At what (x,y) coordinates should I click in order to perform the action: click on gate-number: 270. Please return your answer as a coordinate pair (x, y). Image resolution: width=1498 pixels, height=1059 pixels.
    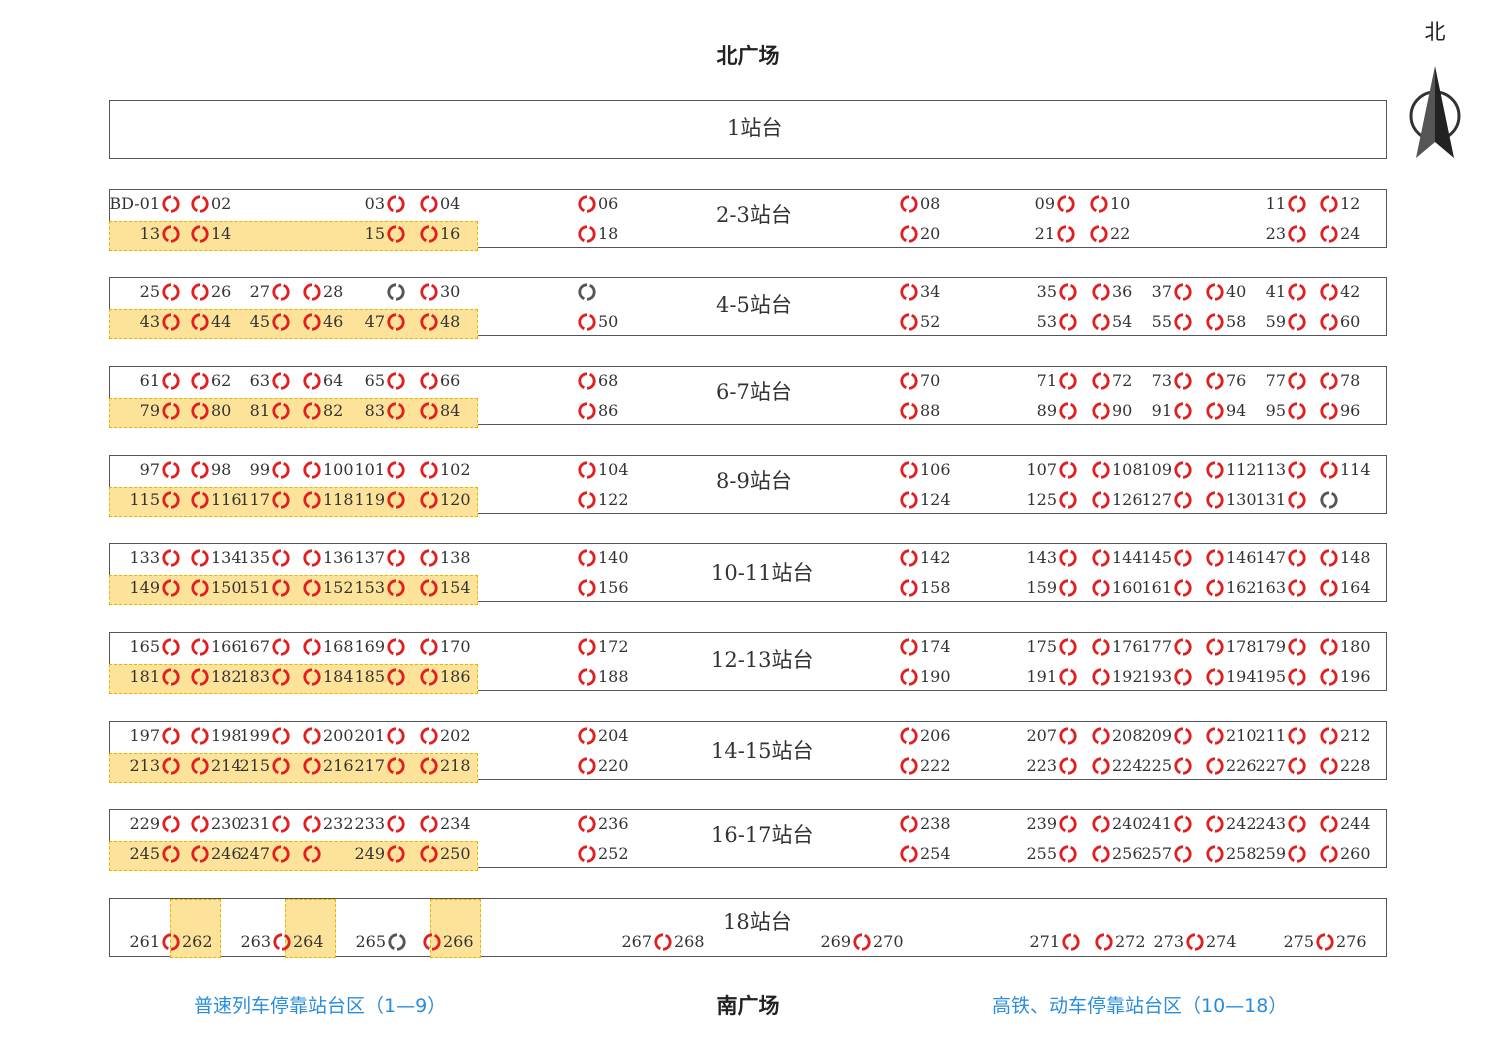
    Looking at the image, I should click on (888, 941).